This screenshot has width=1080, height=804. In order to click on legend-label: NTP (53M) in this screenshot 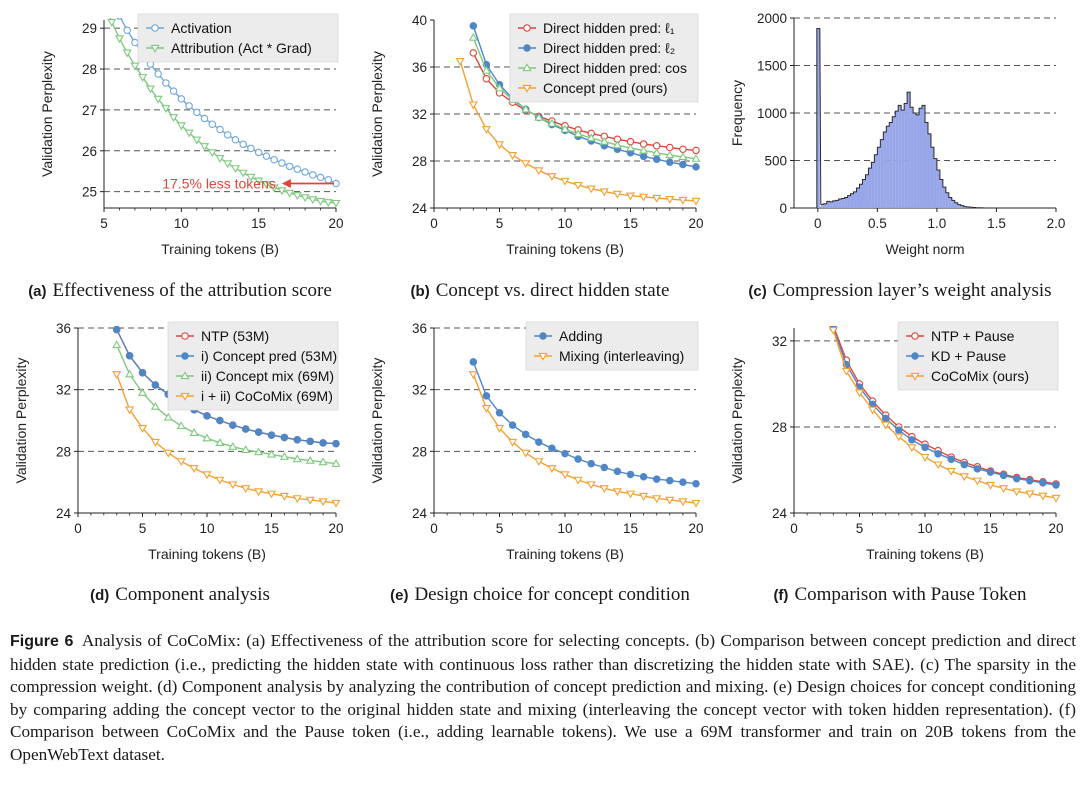, I will do `click(235, 336)`.